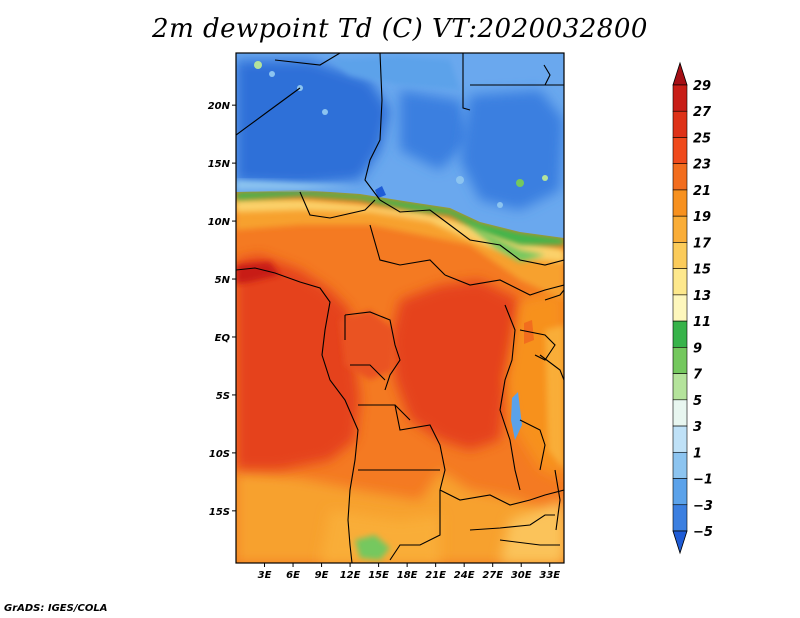 This screenshot has width=800, height=618. I want to click on colorbar-label: −5, so click(703, 532).